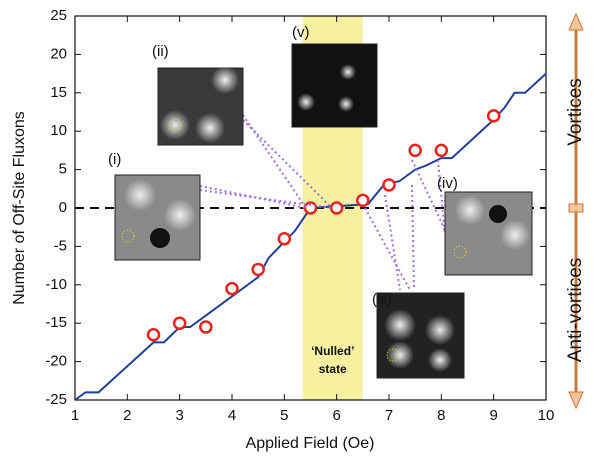 This screenshot has width=596, height=462. What do you see at coordinates (58, 130) in the screenshot?
I see `y-tick-label: 10` at bounding box center [58, 130].